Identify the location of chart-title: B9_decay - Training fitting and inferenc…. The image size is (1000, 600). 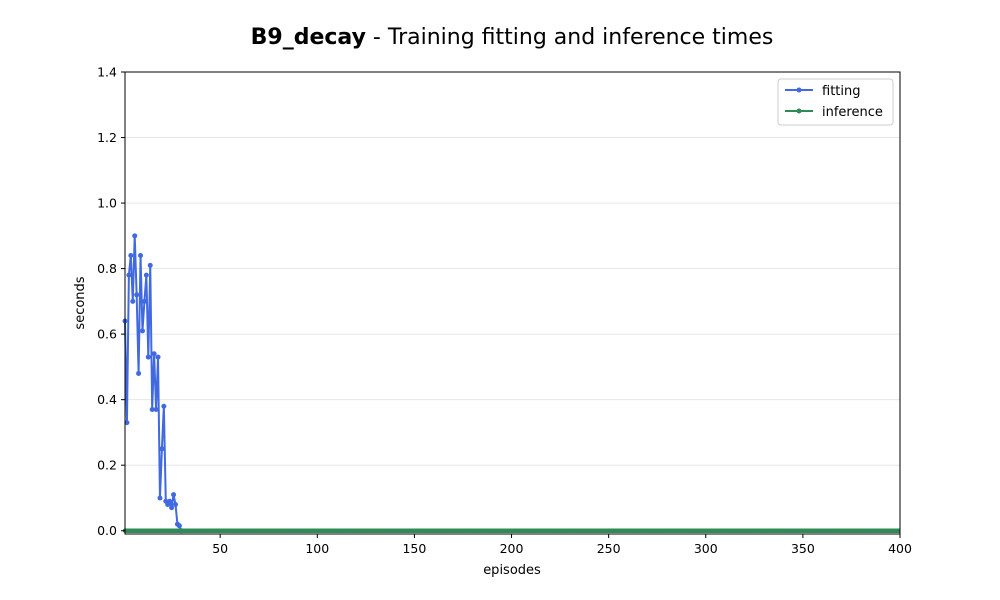
(512, 37).